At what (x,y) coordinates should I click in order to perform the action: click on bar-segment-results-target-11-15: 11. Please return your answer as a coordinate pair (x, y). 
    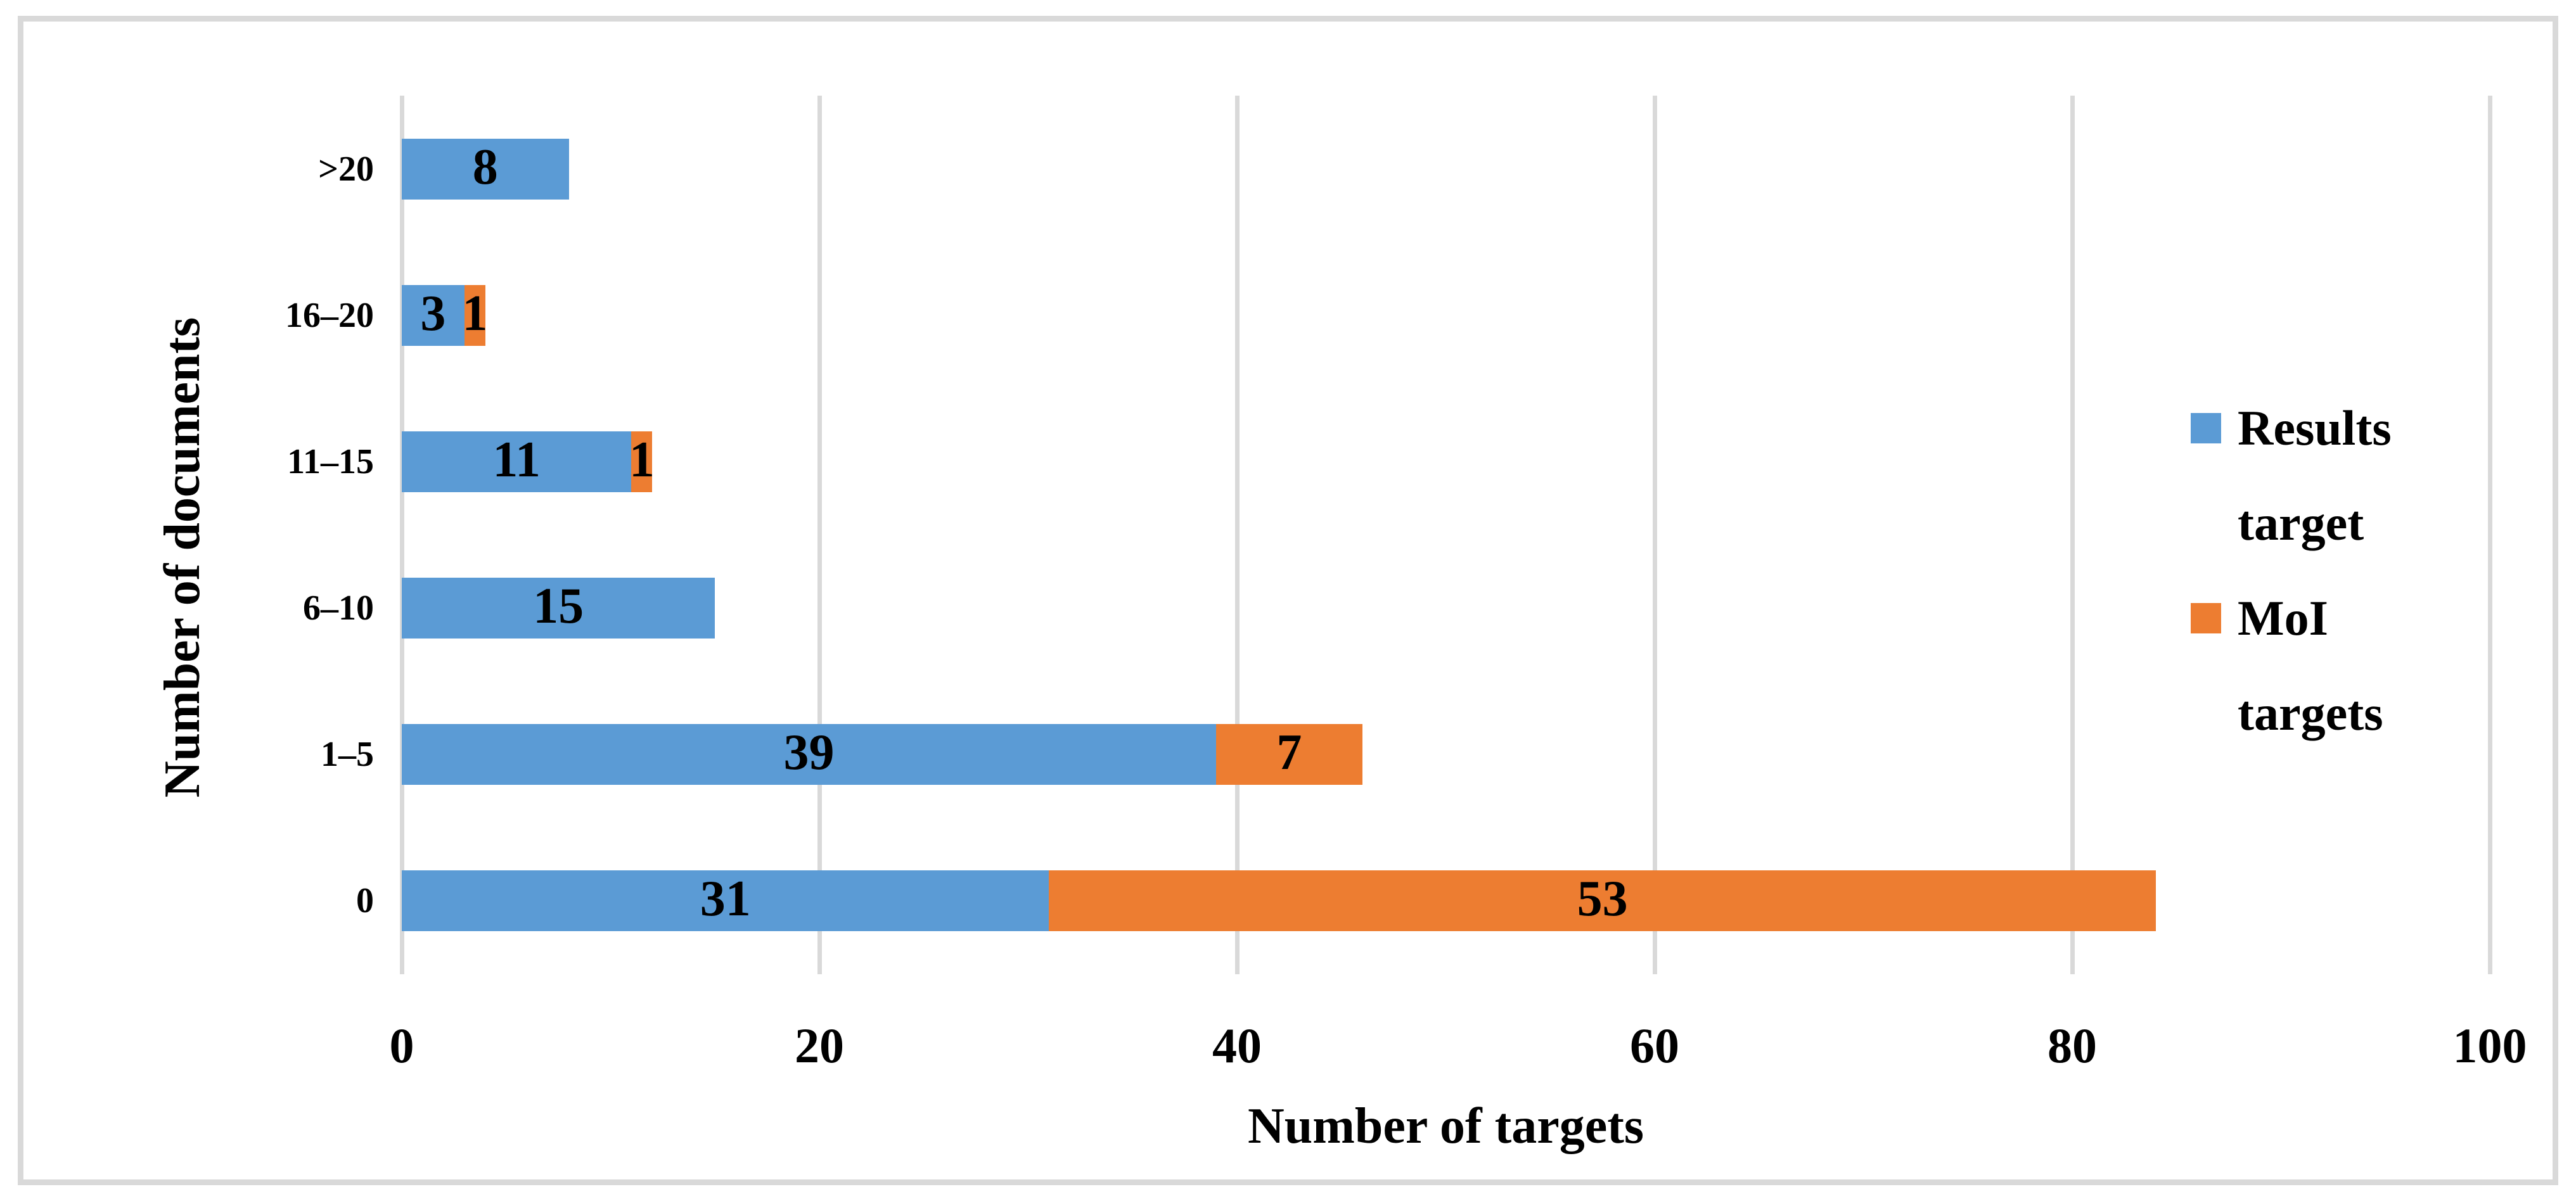
    Looking at the image, I should click on (517, 462).